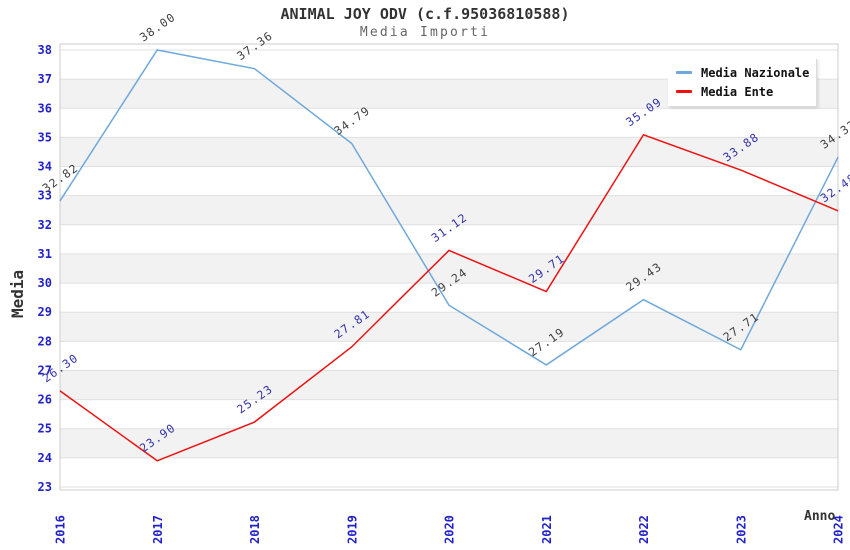  I want to click on x-tick-label: 2022, so click(644, 529).